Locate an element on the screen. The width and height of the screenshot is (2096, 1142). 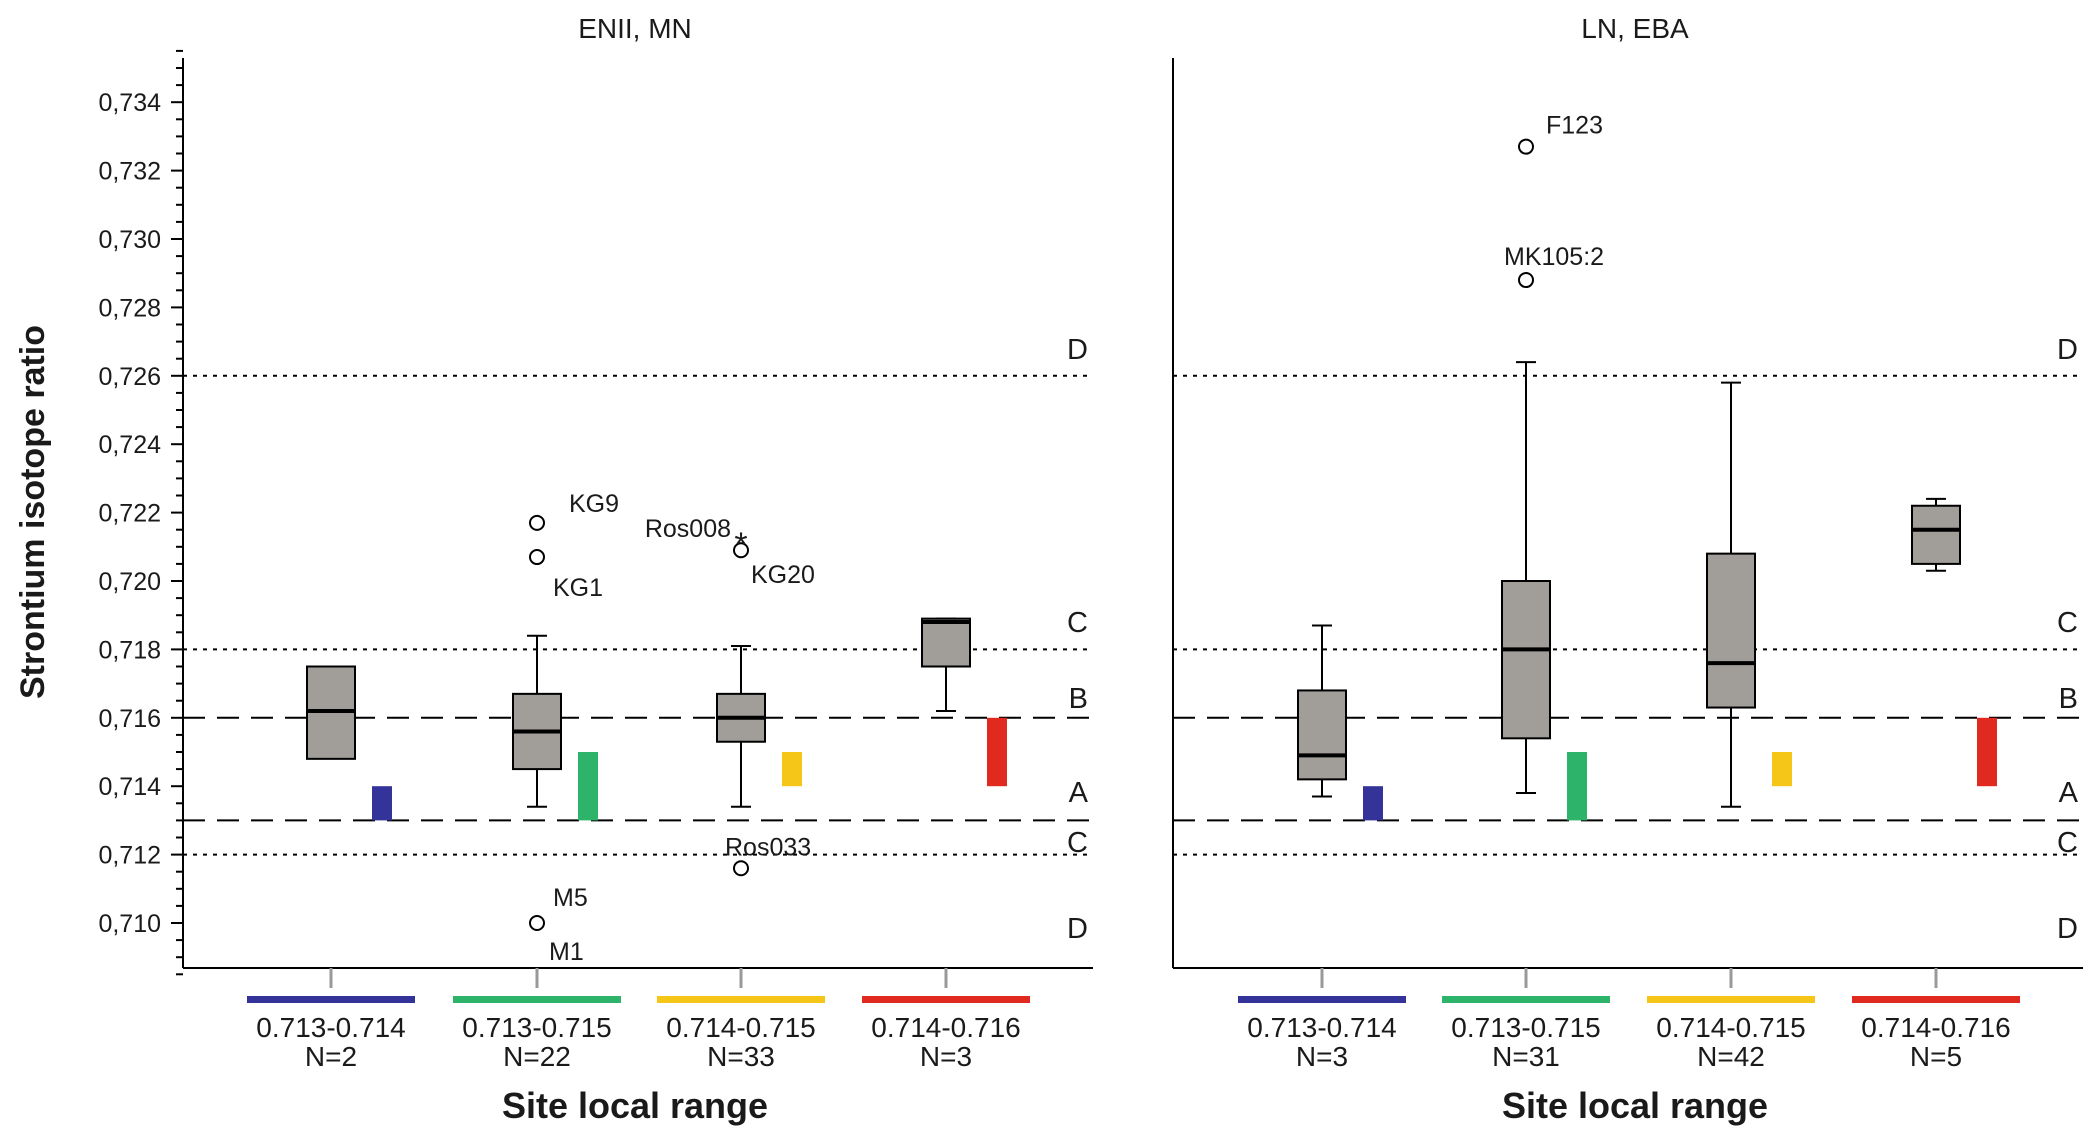
x-axis-label-right: Site local range is located at coordinates (1635, 1105).